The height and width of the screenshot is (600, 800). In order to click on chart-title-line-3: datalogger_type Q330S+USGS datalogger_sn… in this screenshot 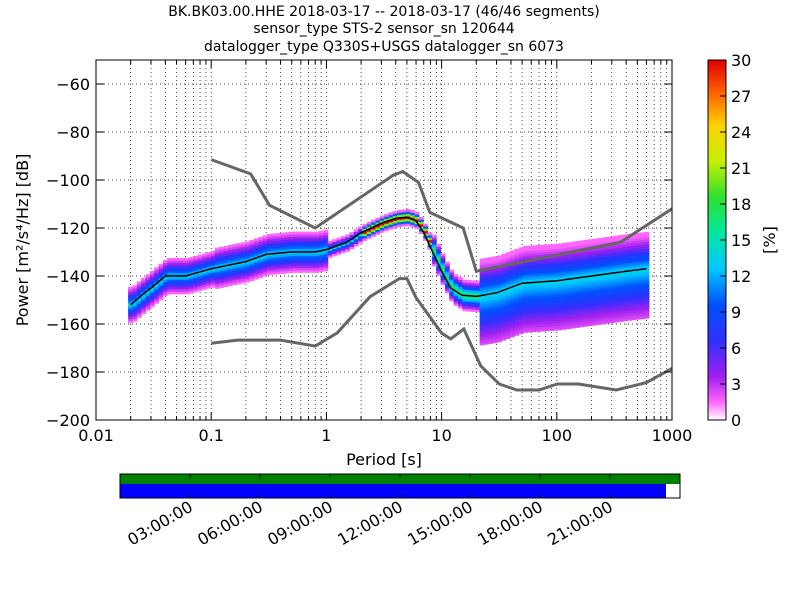, I will do `click(384, 47)`.